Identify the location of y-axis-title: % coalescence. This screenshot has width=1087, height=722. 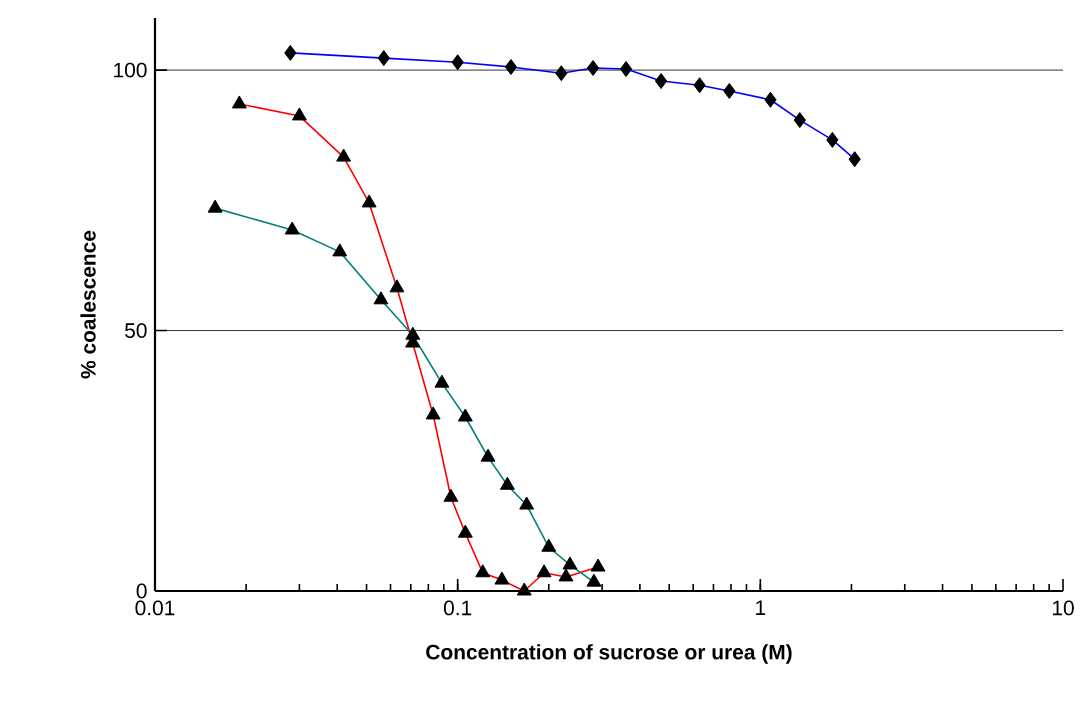
(88, 304).